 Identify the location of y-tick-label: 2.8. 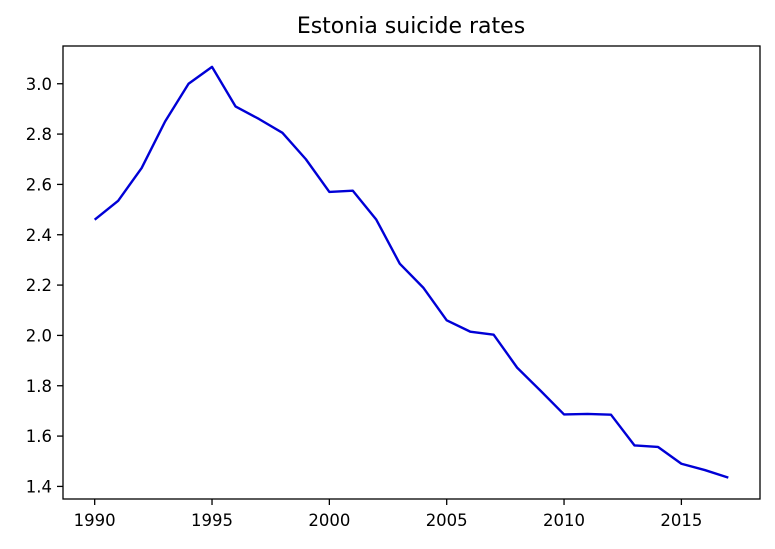
(39, 134).